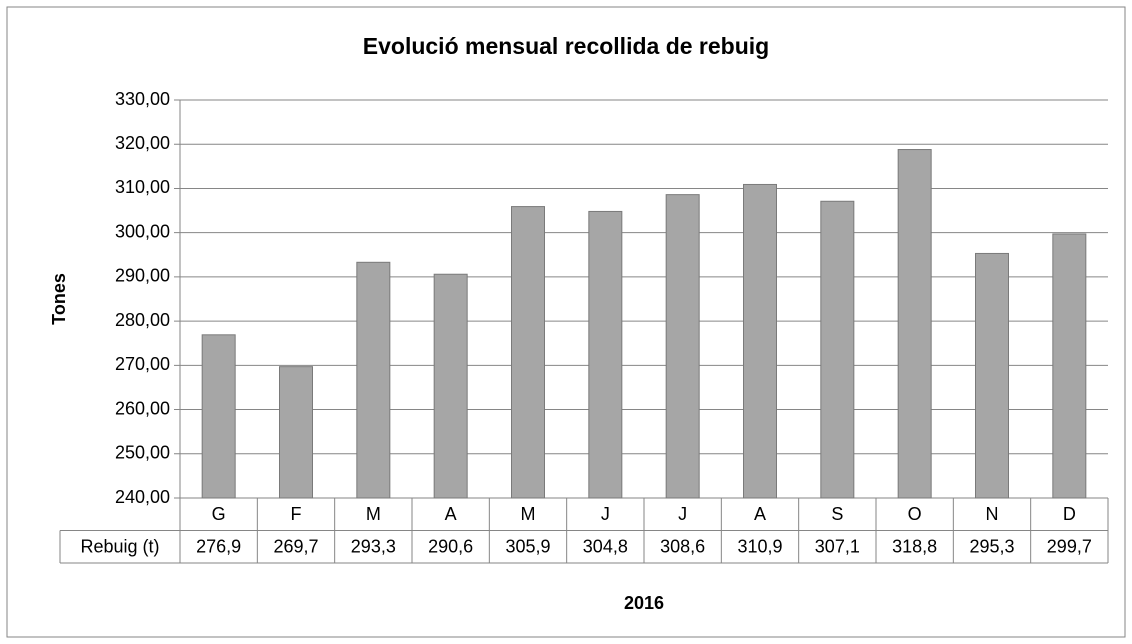  Describe the element at coordinates (759, 547) in the screenshot. I see `data-label: 310,9` at that location.